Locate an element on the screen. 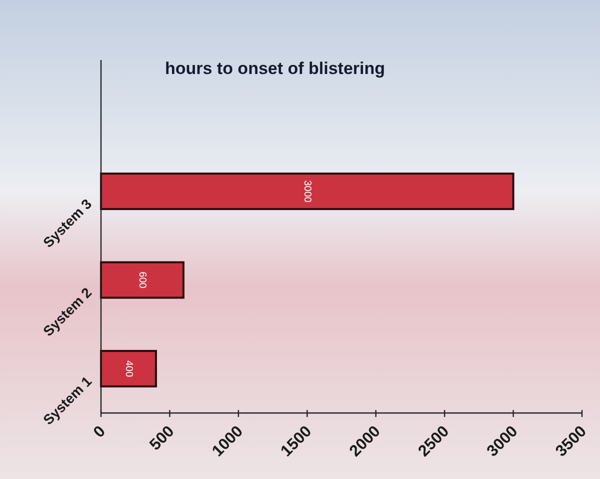 The height and width of the screenshot is (479, 600). data-label: 3000 is located at coordinates (307, 191).